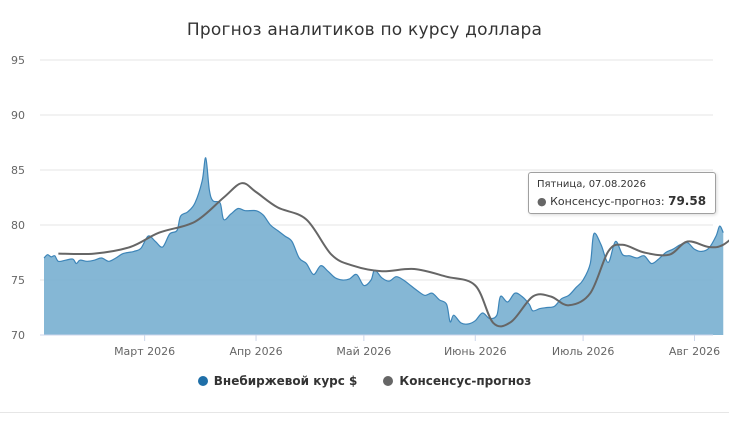 This screenshot has height=443, width=729. What do you see at coordinates (364, 412) in the screenshot?
I see `bottom-divider` at bounding box center [364, 412].